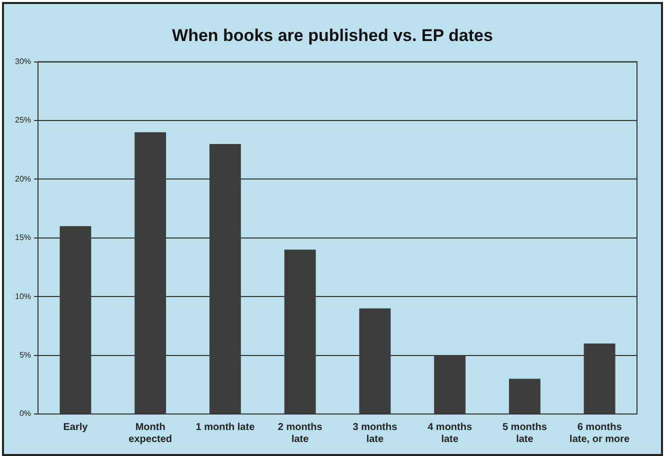 The height and width of the screenshot is (456, 665). What do you see at coordinates (23, 179) in the screenshot?
I see `y-tick-label: 20%` at bounding box center [23, 179].